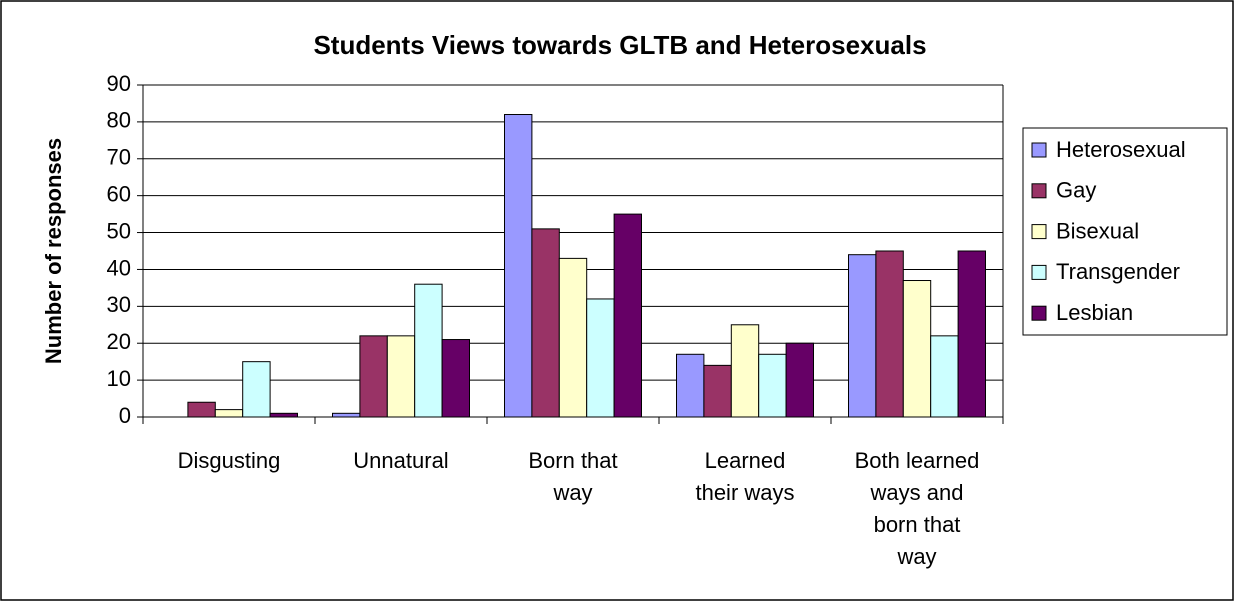  Describe the element at coordinates (1097, 230) in the screenshot. I see `legend-label: Bisexual` at that location.